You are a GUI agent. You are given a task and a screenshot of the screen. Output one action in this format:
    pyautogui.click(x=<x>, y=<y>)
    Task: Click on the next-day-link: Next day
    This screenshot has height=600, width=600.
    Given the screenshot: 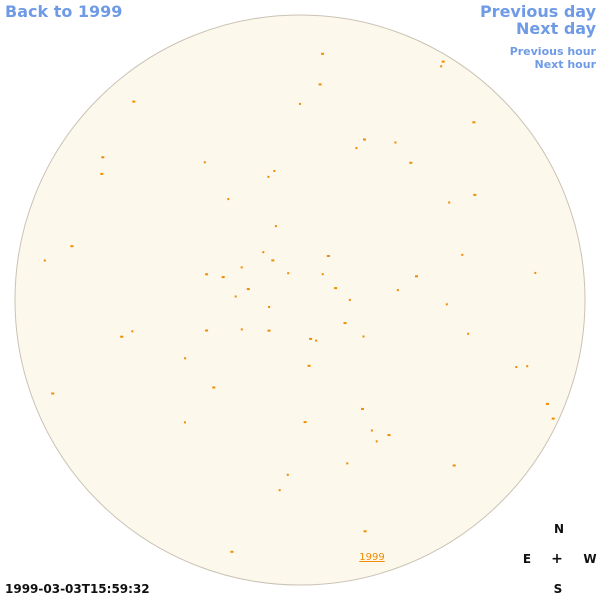 What is the action you would take?
    pyautogui.click(x=556, y=28)
    